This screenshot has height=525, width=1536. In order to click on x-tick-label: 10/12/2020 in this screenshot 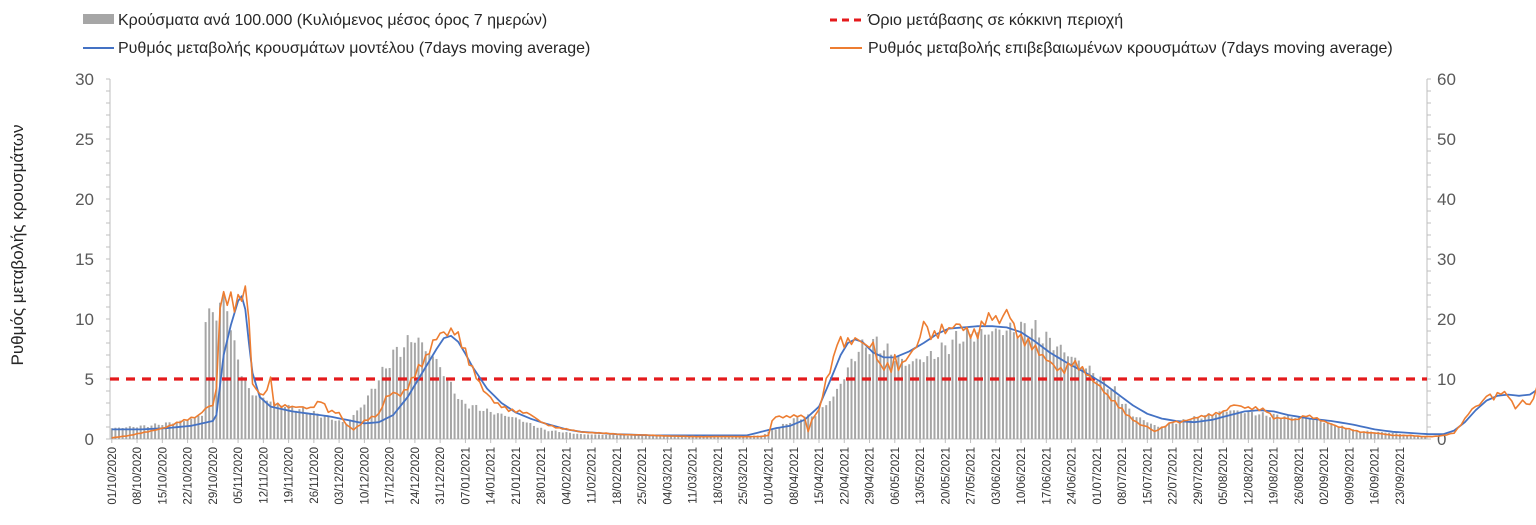, I will do `click(365, 476)`.